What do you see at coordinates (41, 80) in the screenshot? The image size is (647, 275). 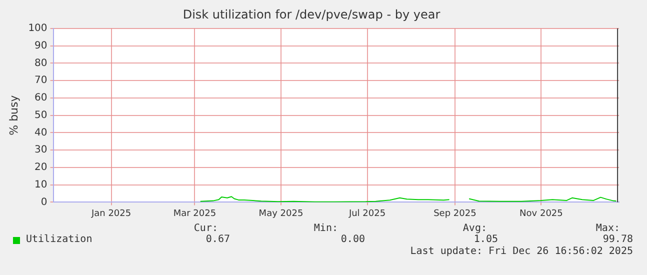 I see `y-tick-label: 70` at bounding box center [41, 80].